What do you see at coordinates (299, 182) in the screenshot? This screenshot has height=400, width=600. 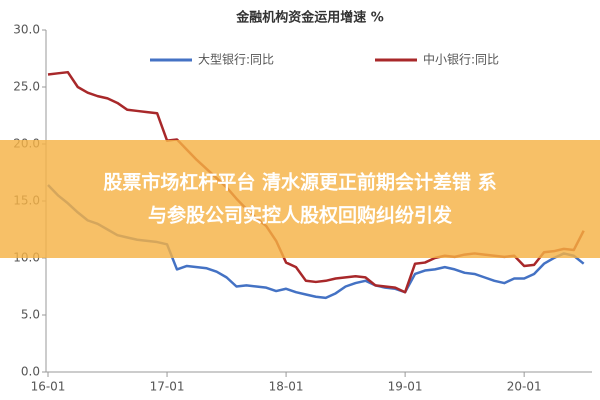 I see `banner-line: 股票市场杠杆平台 清水源更正前期会计差错 系` at bounding box center [299, 182].